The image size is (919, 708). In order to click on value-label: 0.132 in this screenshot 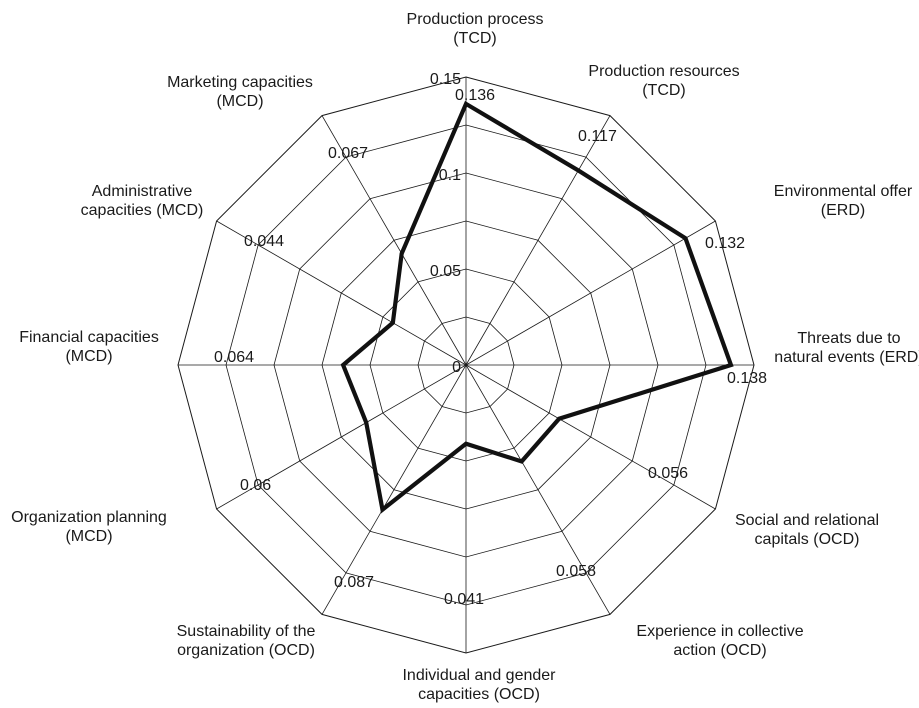, I will do `click(725, 243)`.